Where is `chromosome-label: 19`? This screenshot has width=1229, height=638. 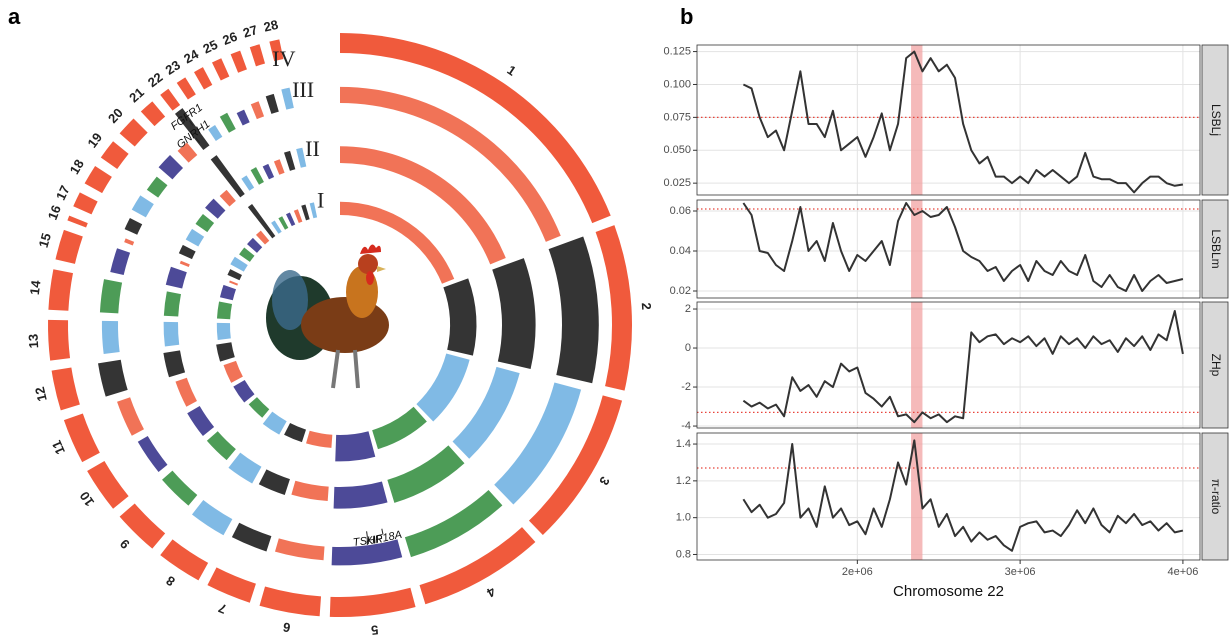
chromosome-label: 19 is located at coordinates (94, 140).